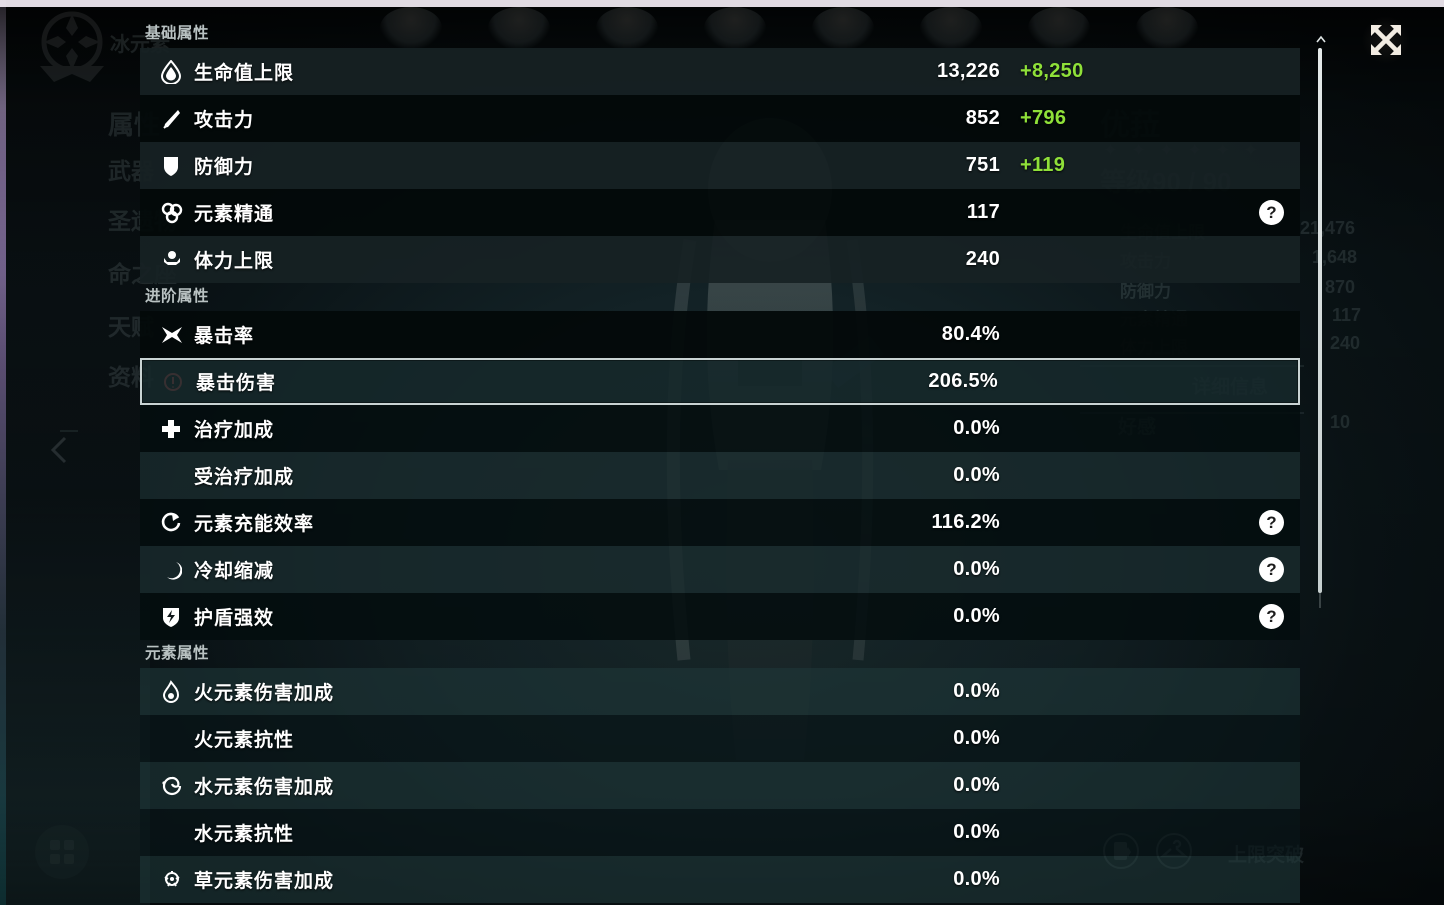 The image size is (1444, 905). What do you see at coordinates (982, 165) in the screenshot?
I see `stat-value: 751` at bounding box center [982, 165].